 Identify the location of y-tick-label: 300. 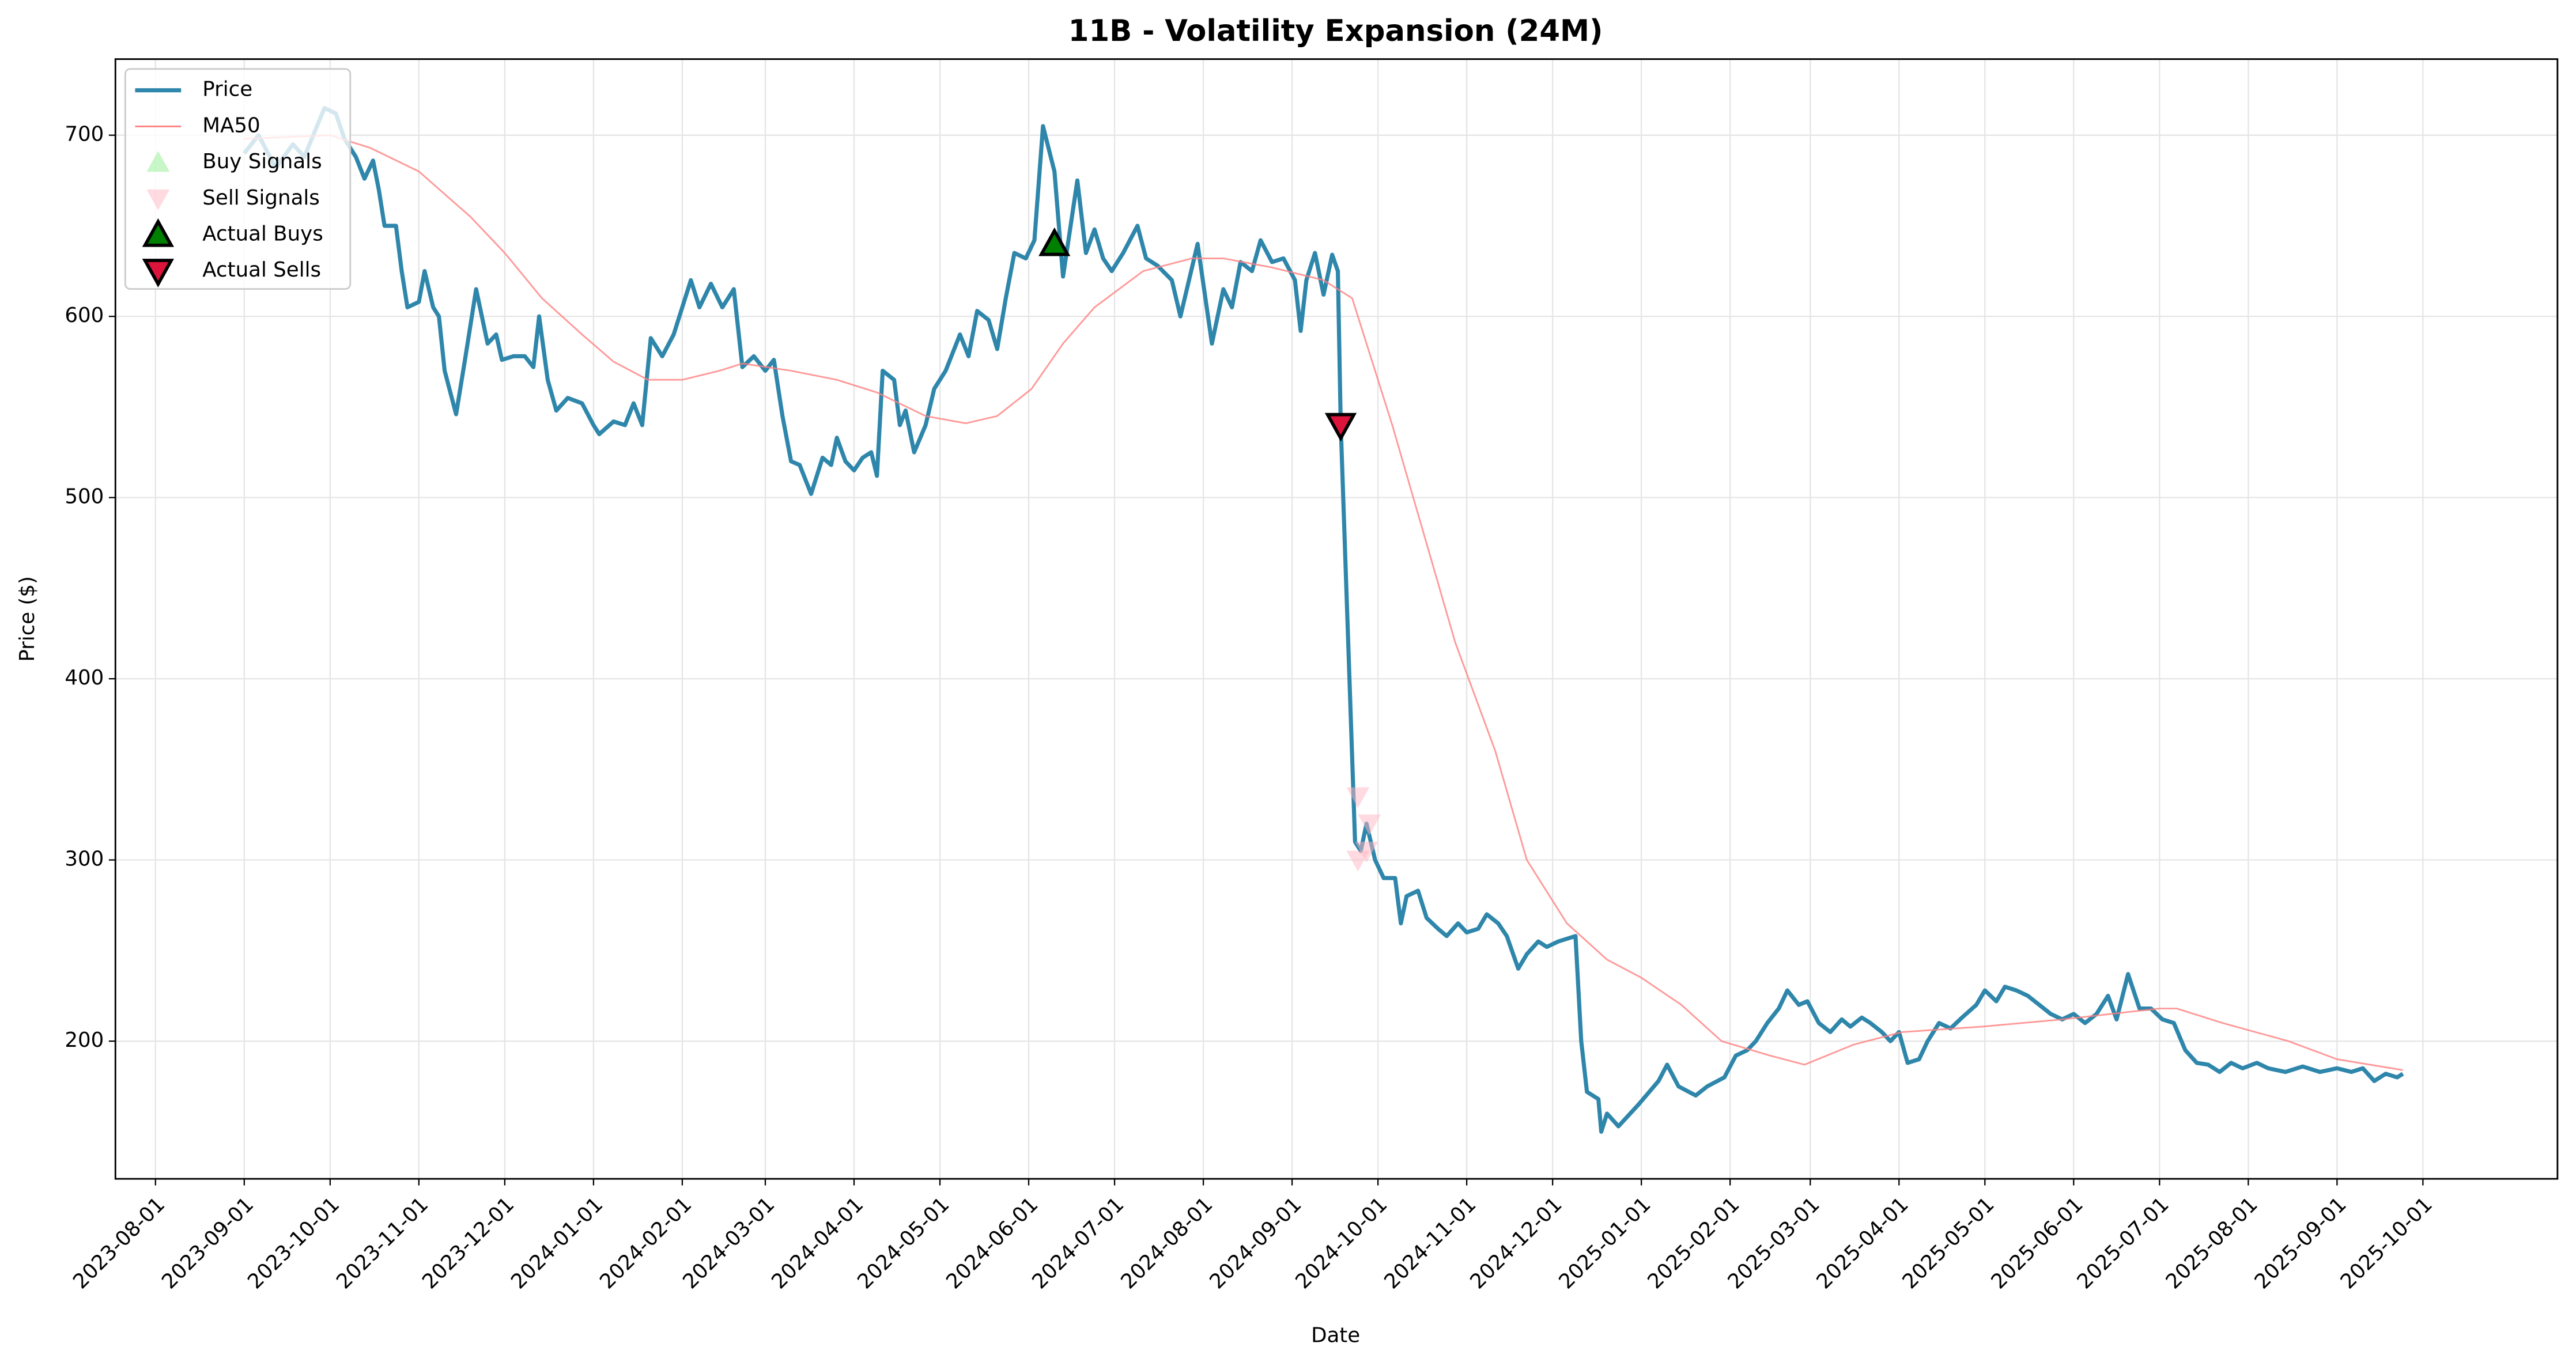
(84, 859).